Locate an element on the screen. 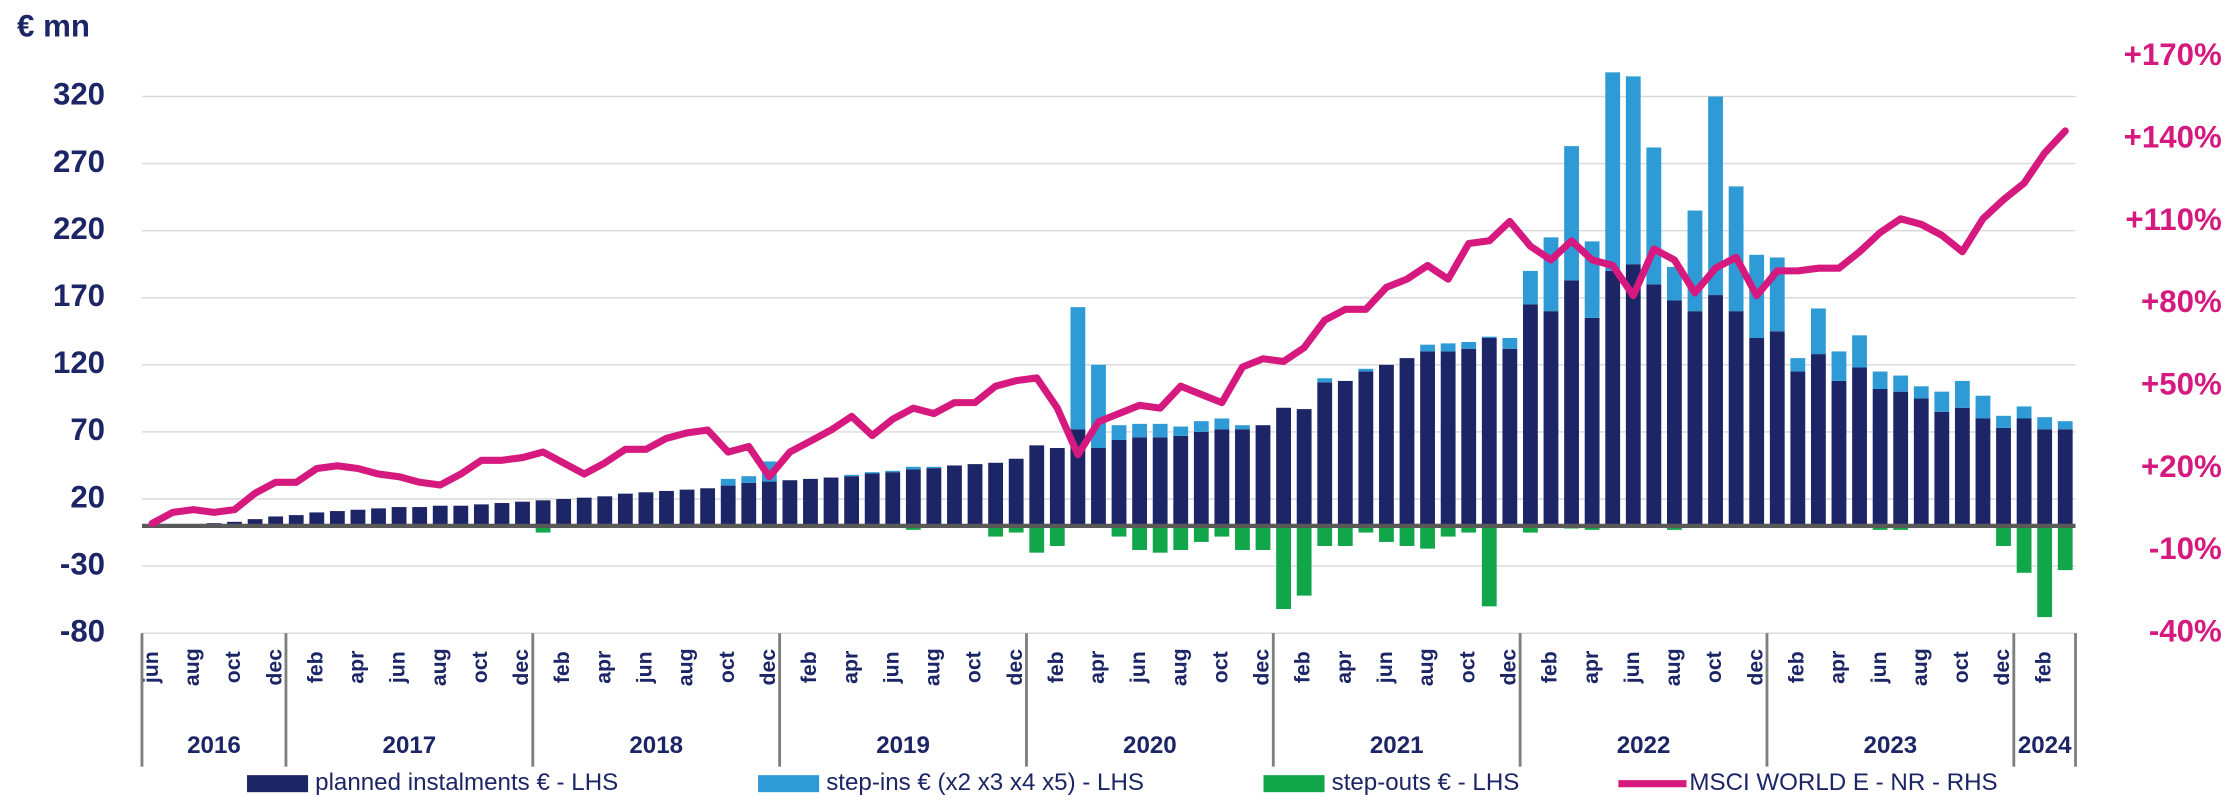 Image resolution: width=2226 pixels, height=800 pixels. legend-label: planned instalments € - LHS is located at coordinates (466, 782).